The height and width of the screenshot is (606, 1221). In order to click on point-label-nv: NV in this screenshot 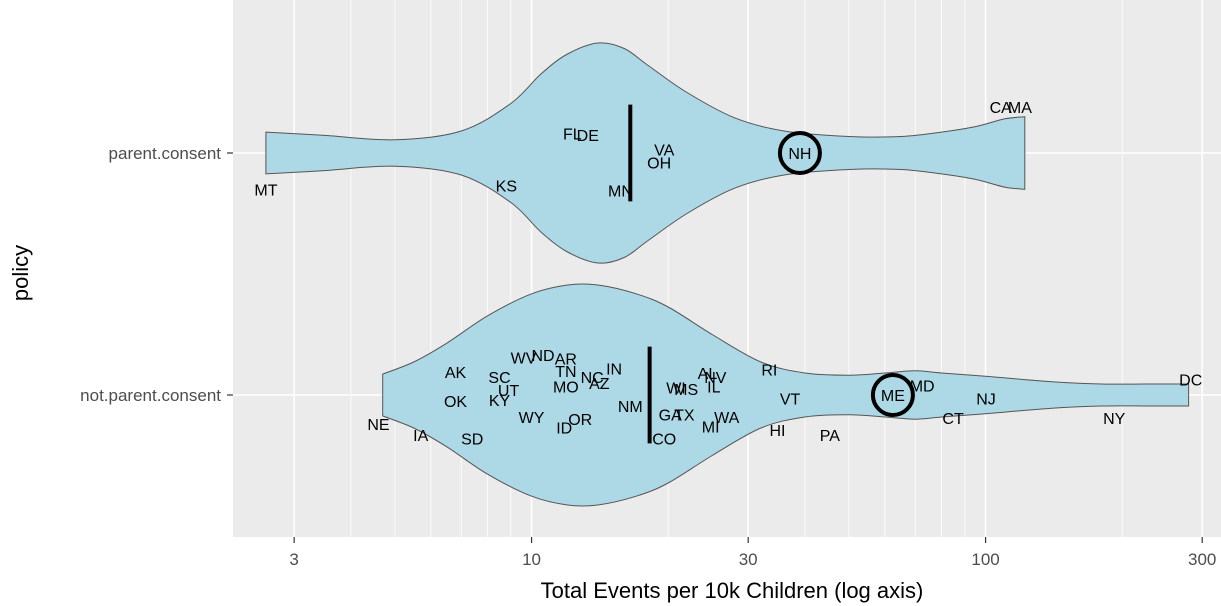, I will do `click(715, 378)`.